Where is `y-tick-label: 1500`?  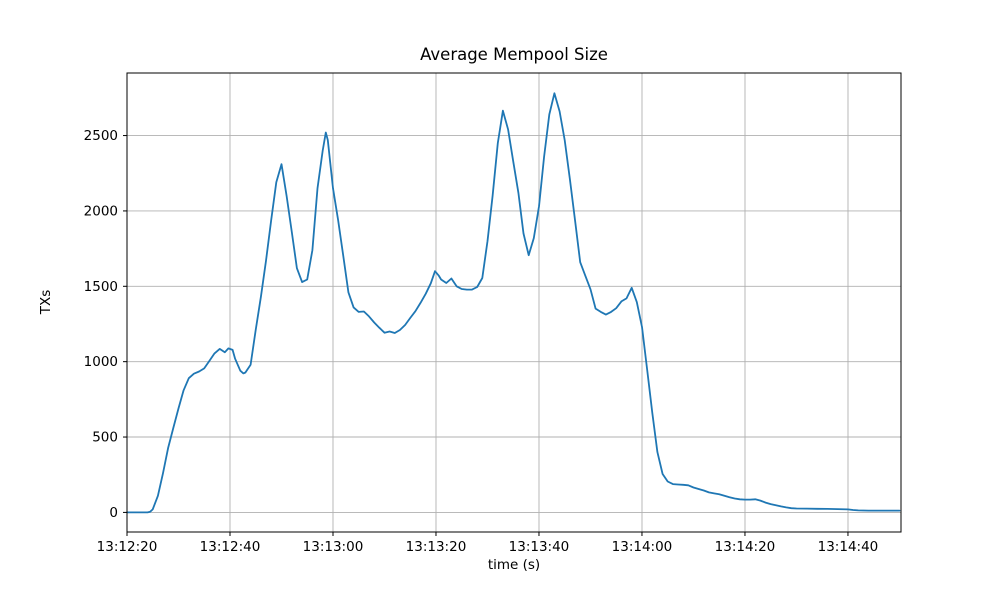 y-tick-label: 1500 is located at coordinates (101, 287).